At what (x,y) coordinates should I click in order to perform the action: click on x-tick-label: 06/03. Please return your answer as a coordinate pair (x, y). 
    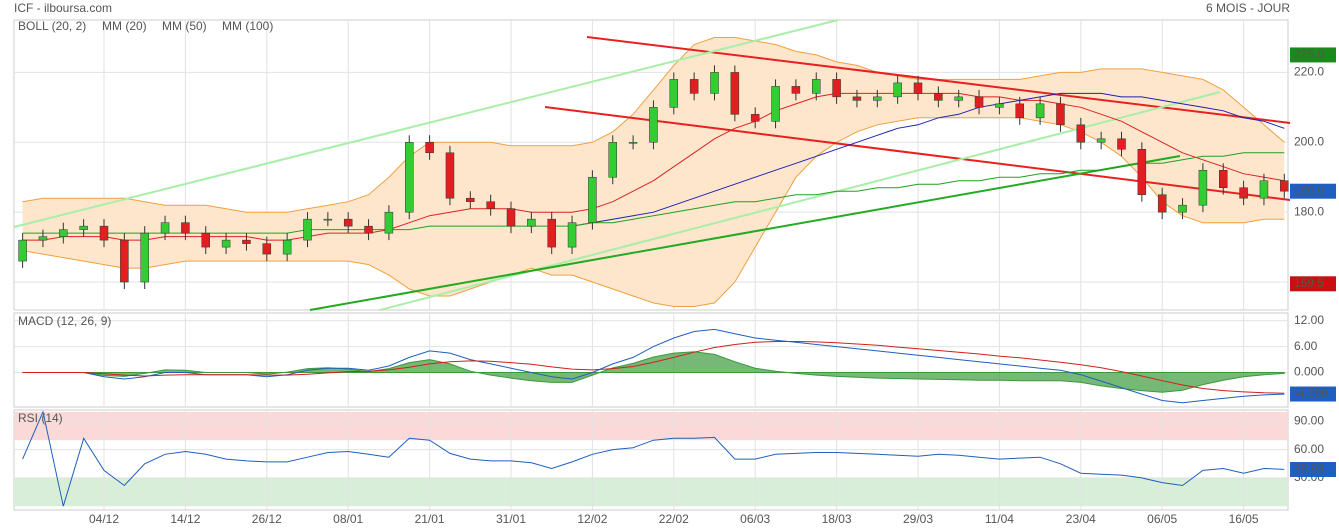
    Looking at the image, I should click on (755, 519).